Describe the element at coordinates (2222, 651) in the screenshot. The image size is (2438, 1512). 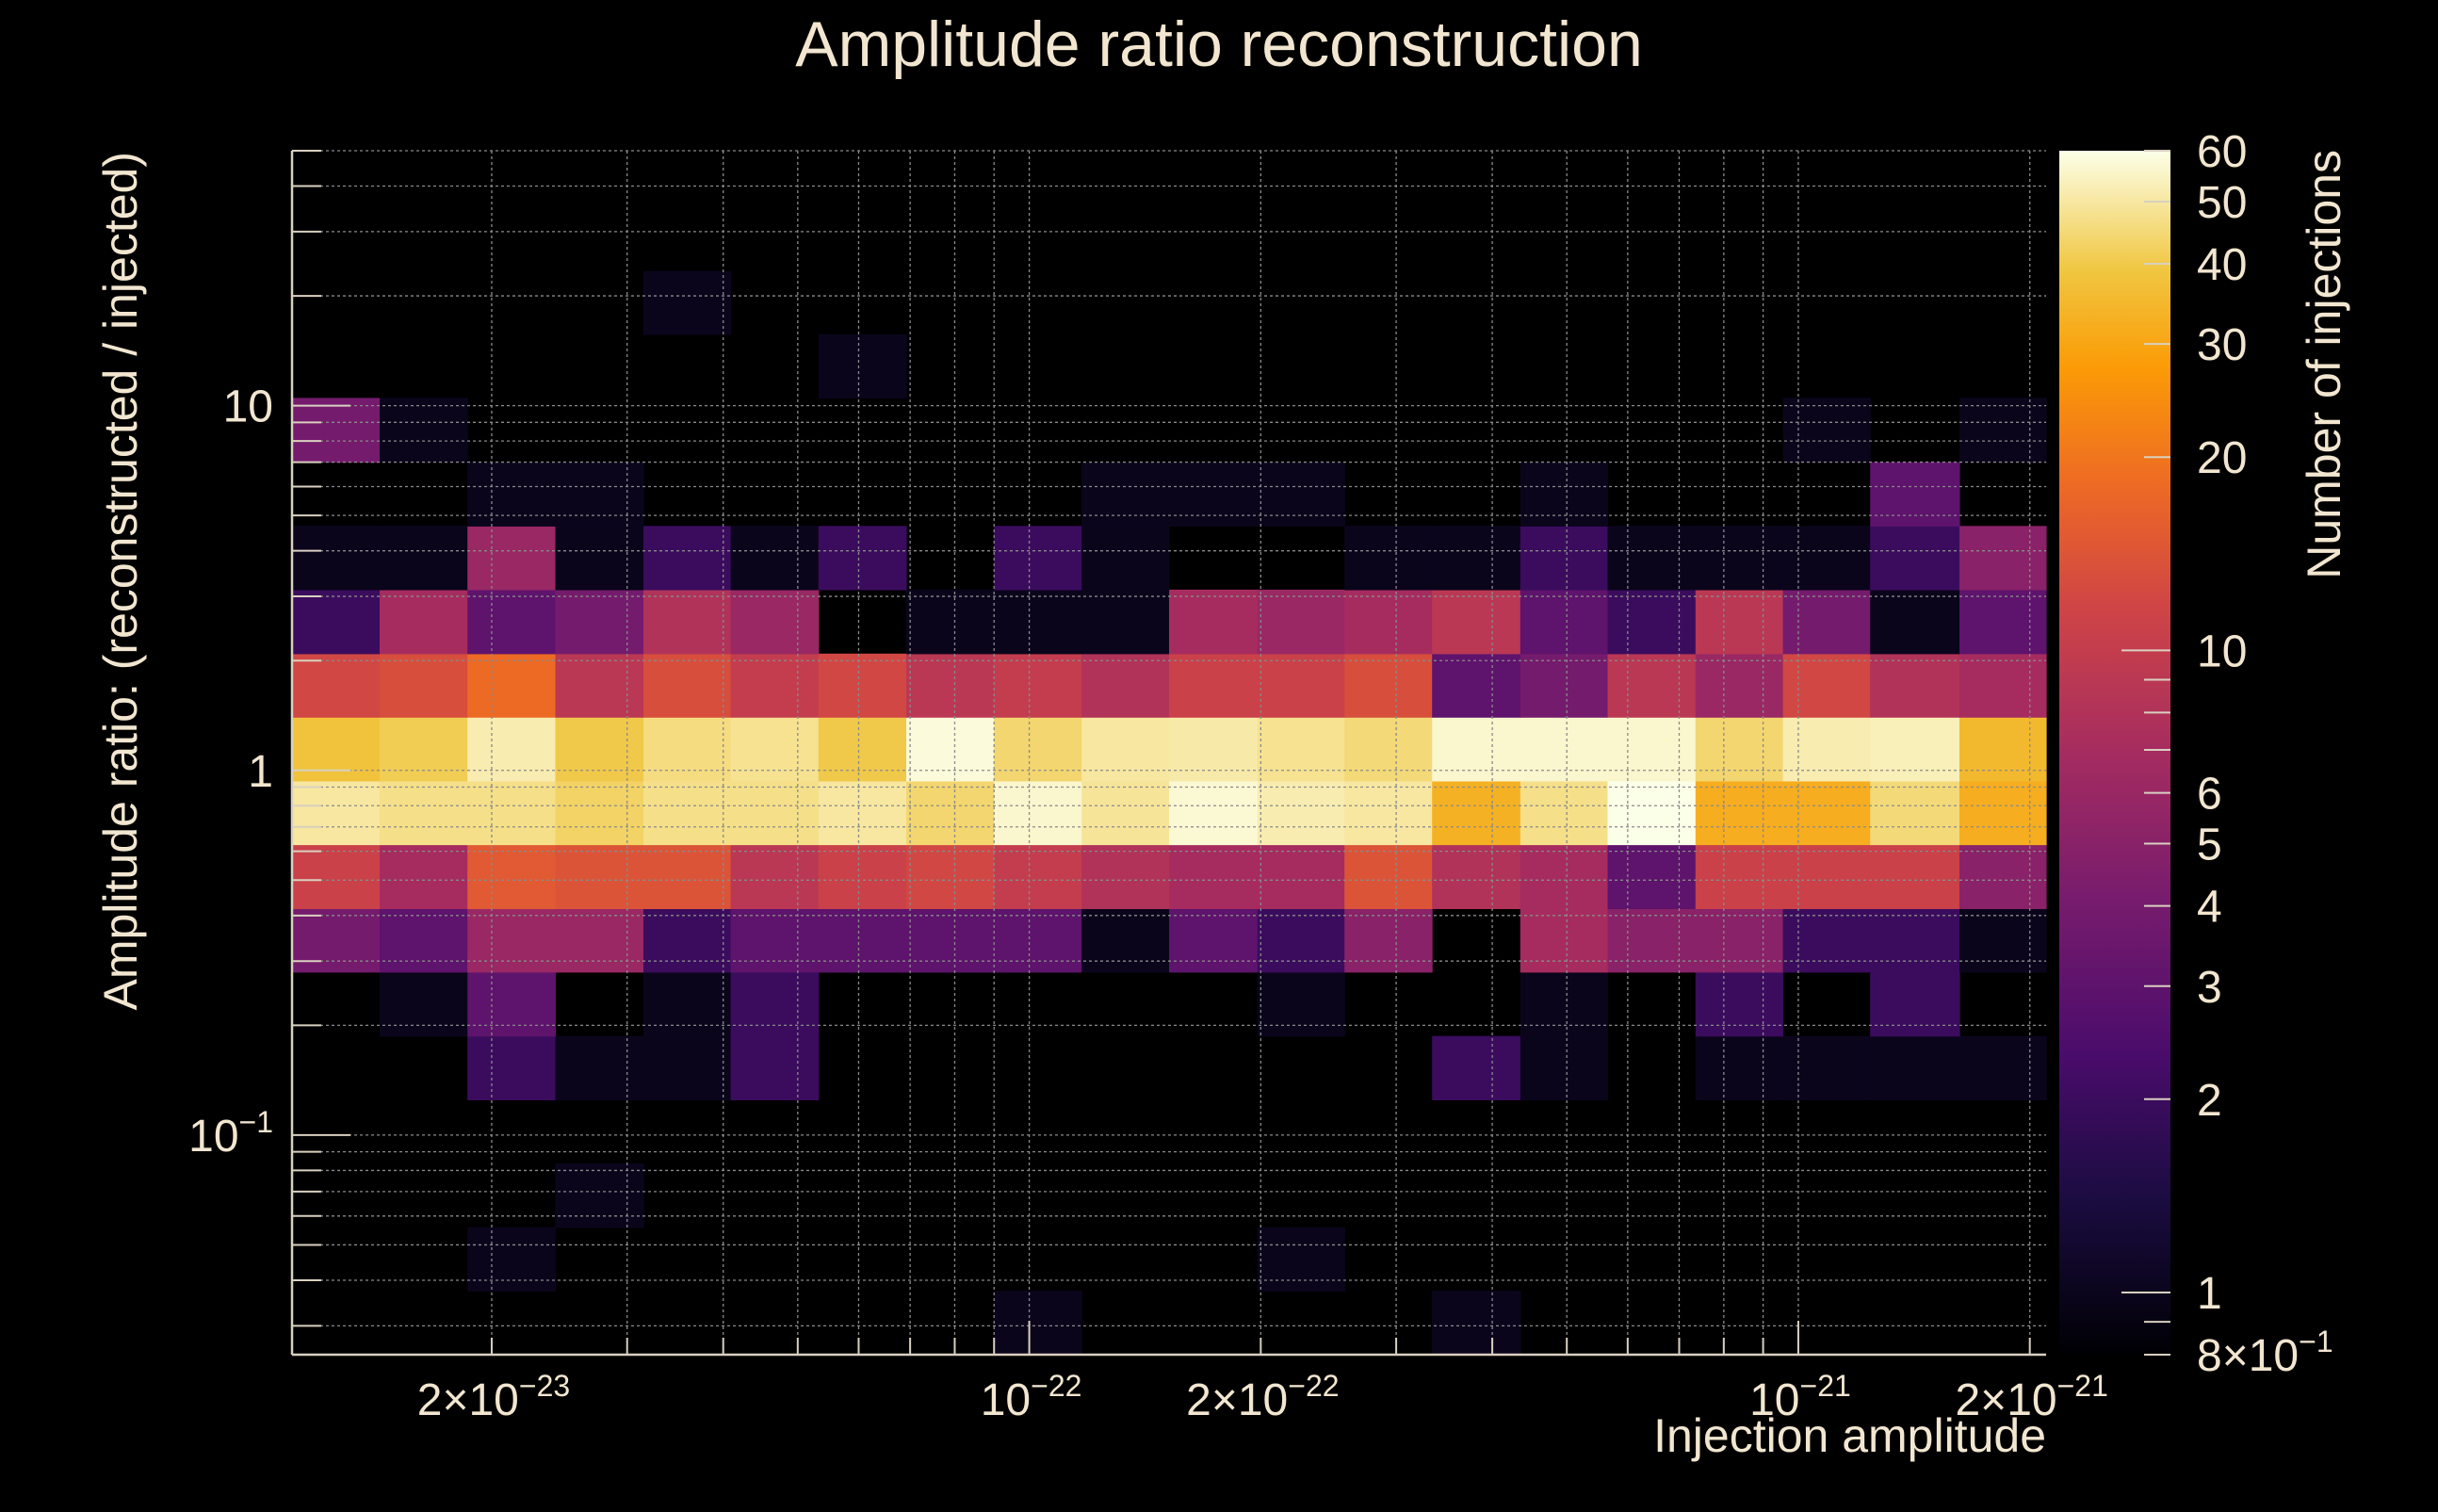
I see `color-scale-tick-label: 10` at that location.